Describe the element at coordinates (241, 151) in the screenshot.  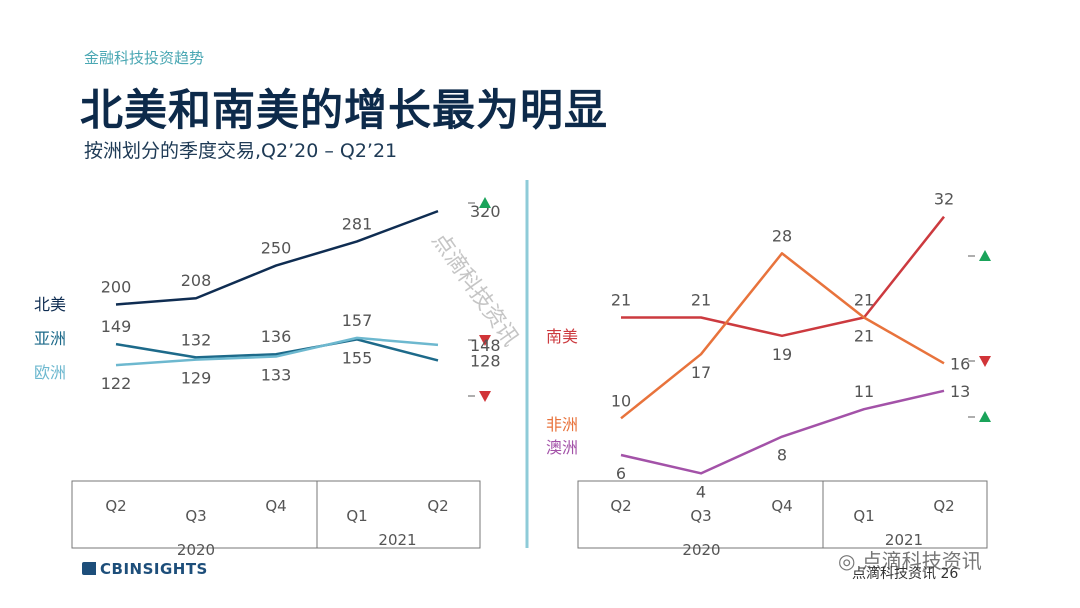
I see `page-subtitle: 按洲划分的季度交易,Q2’20 – Q2’21` at that location.